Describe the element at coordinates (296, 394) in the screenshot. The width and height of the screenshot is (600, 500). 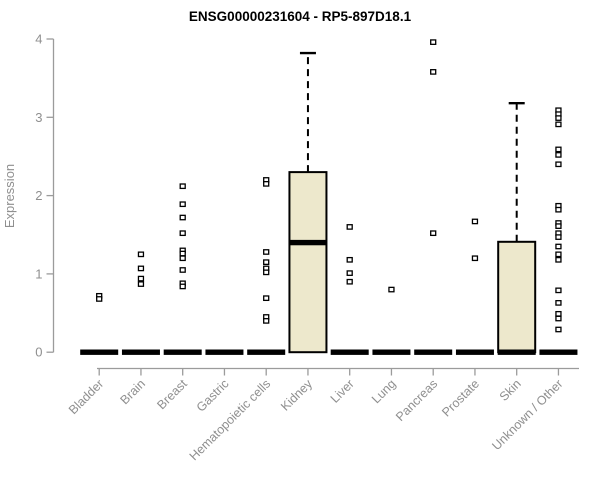
I see `x-tick-label: Kidney` at that location.